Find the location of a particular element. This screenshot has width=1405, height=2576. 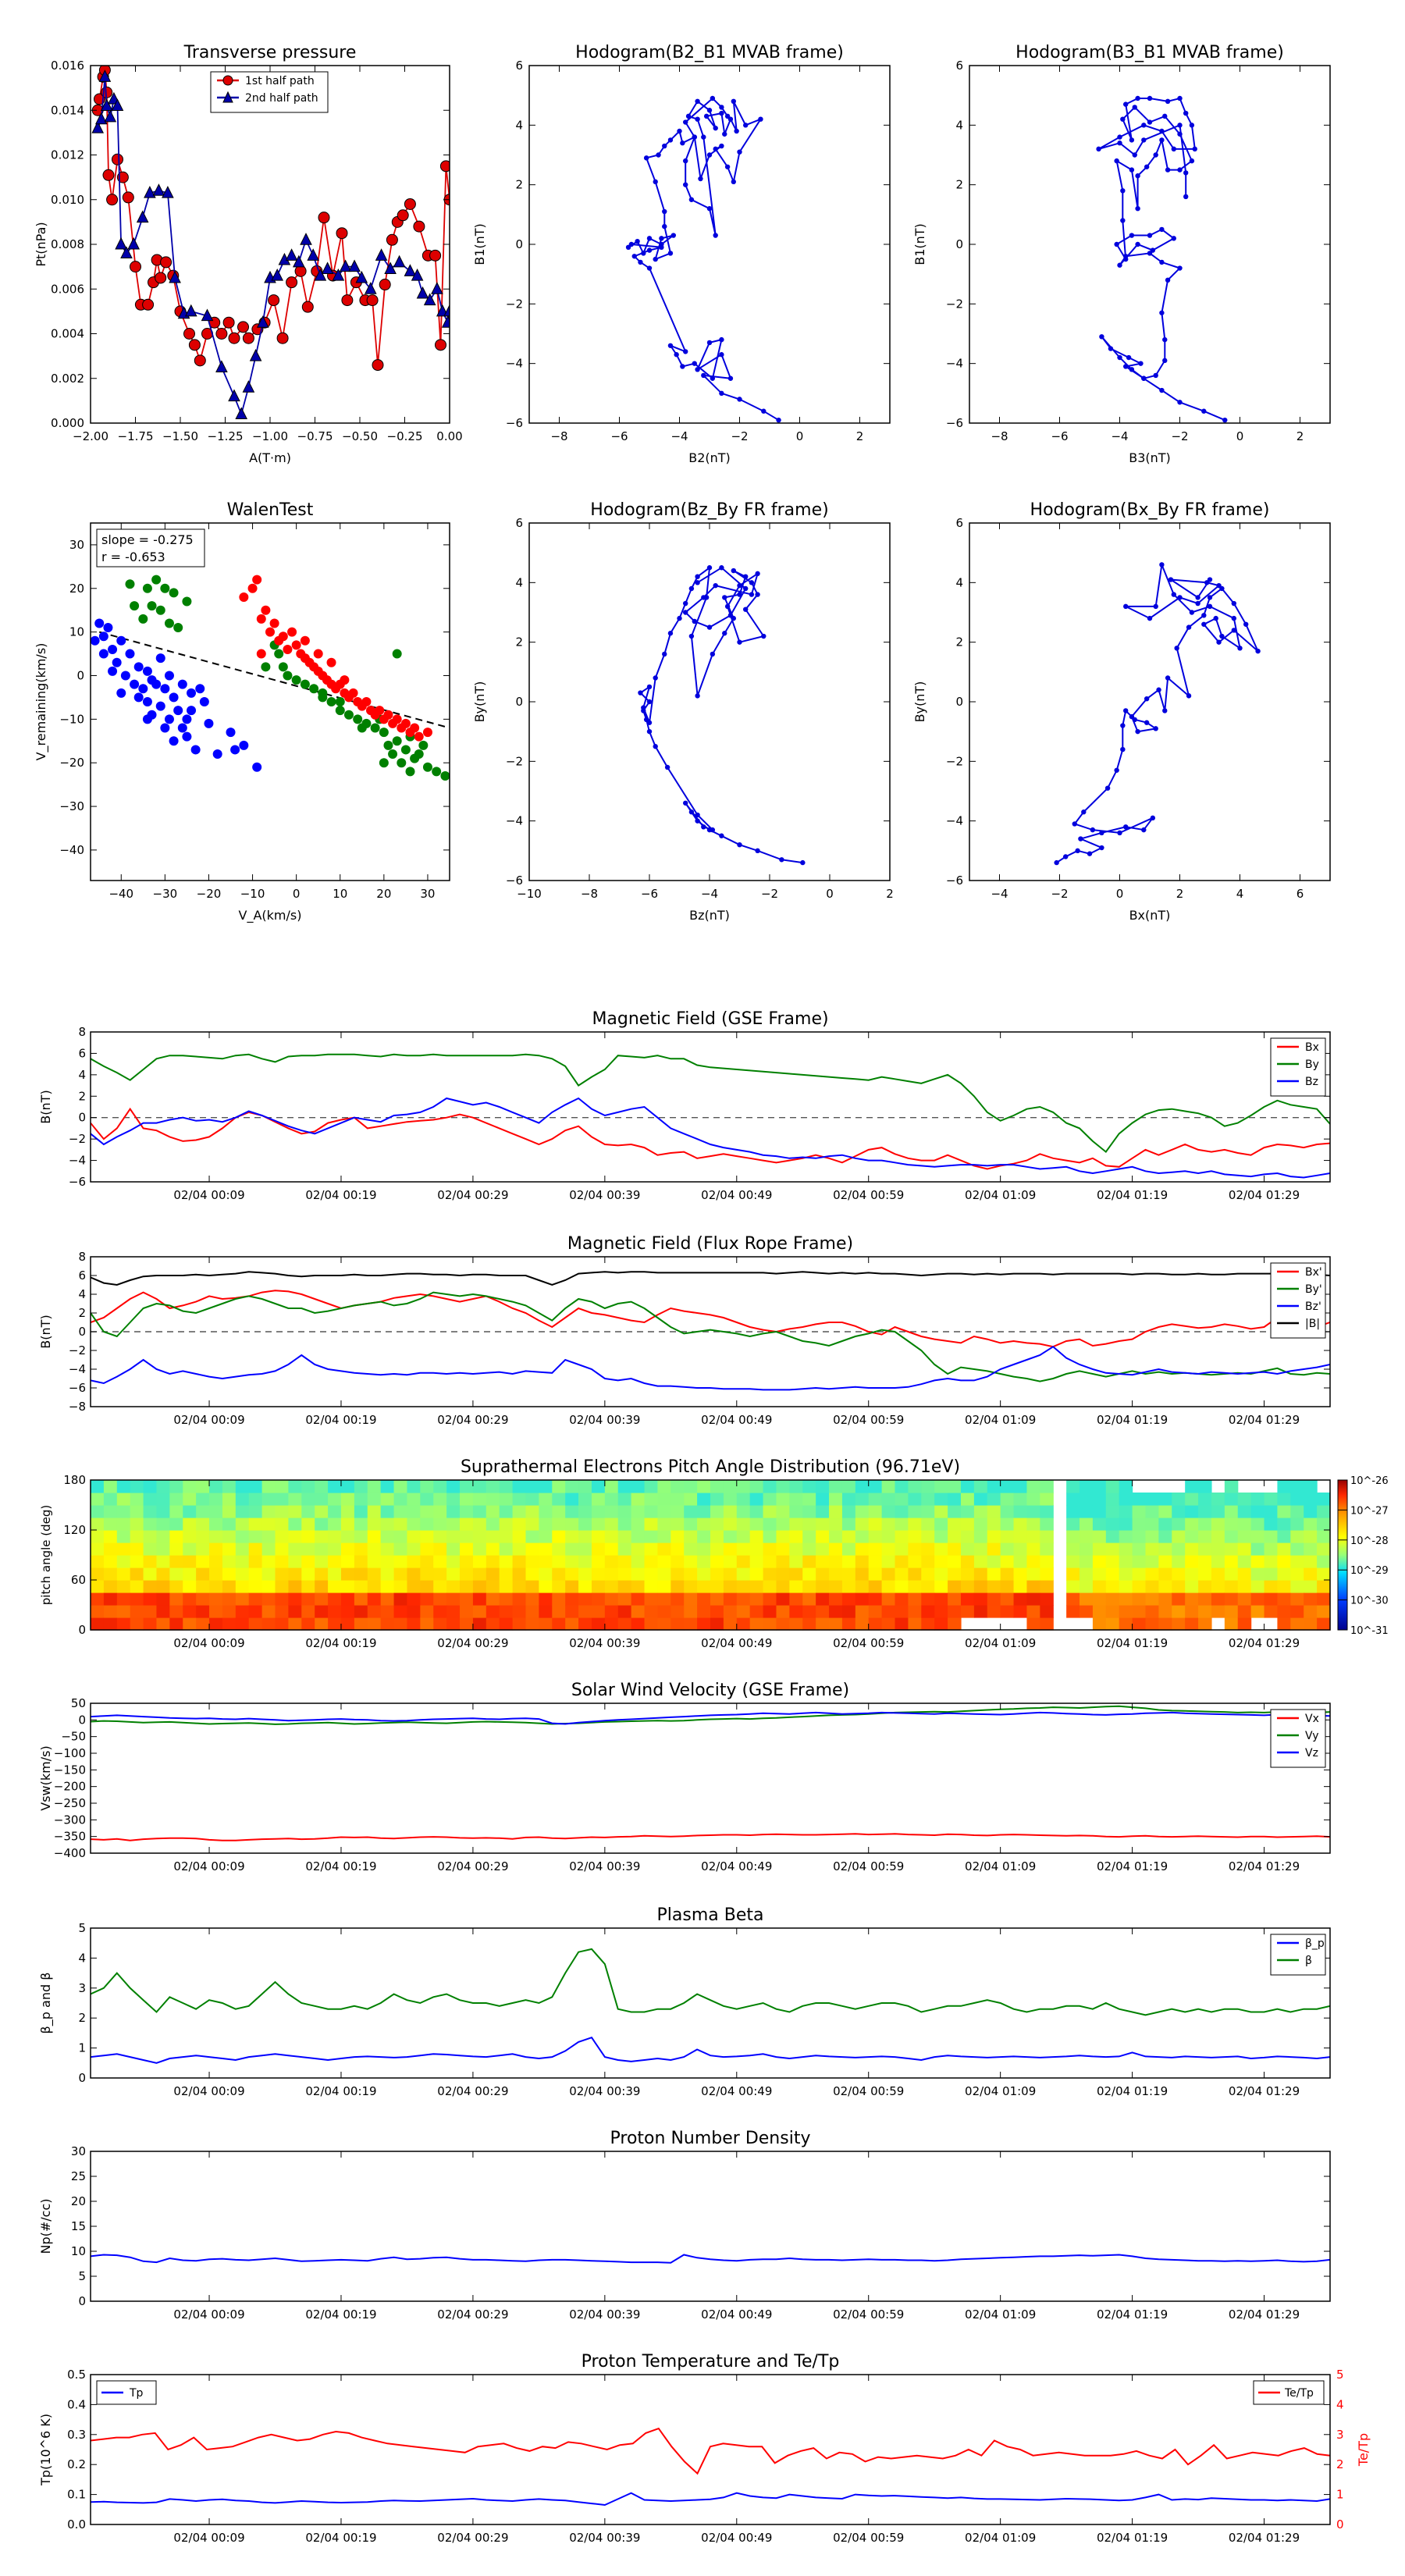

x-tick-label: 10 is located at coordinates (340, 894).